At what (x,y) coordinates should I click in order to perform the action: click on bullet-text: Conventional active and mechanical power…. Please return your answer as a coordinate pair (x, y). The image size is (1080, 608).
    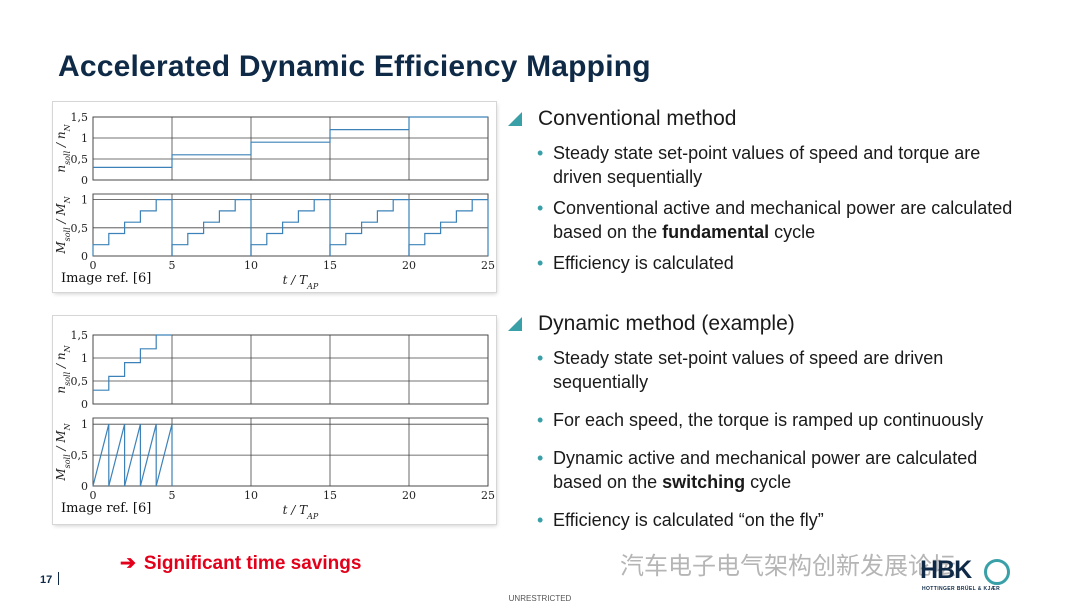
    Looking at the image, I should click on (783, 220).